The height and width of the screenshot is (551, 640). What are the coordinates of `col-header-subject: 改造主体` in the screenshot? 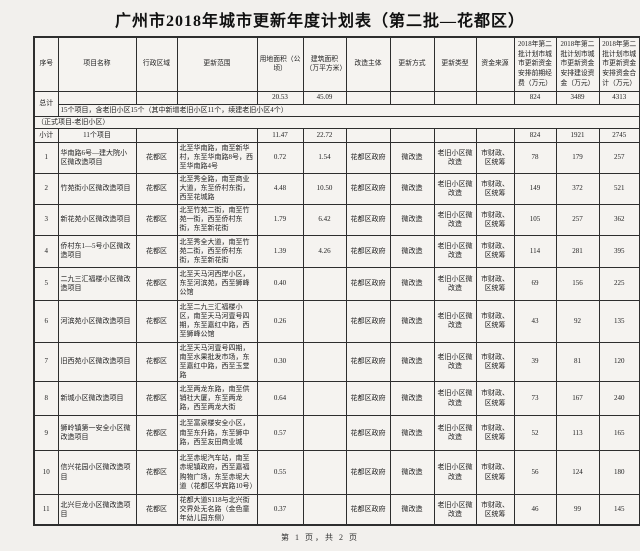 It's located at (368, 64).